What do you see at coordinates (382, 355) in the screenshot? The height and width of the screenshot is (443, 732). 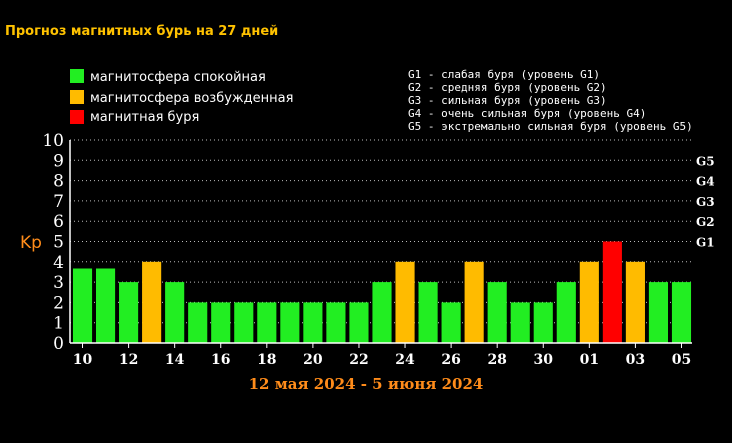 I see `x-ticks: 10 12 14 16 18 20 22 24 26 28 30 01 03 05` at bounding box center [382, 355].